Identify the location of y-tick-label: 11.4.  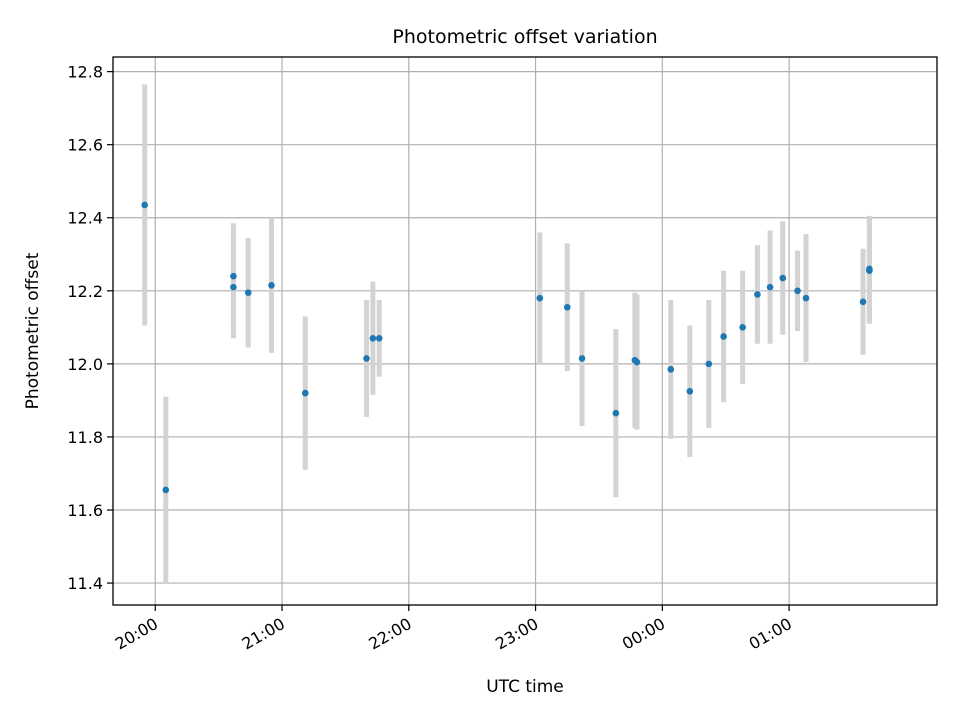
(85, 583).